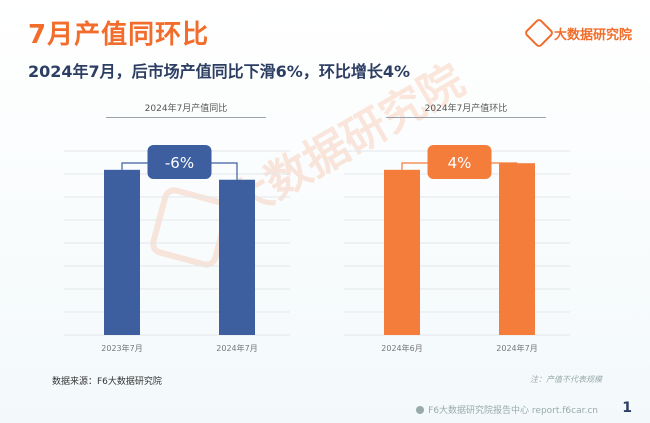 The height and width of the screenshot is (423, 650). What do you see at coordinates (219, 71) in the screenshot?
I see `page-subtitle: 2024年7月，后市场产值同比下滑6%，环比增长4%` at bounding box center [219, 71].